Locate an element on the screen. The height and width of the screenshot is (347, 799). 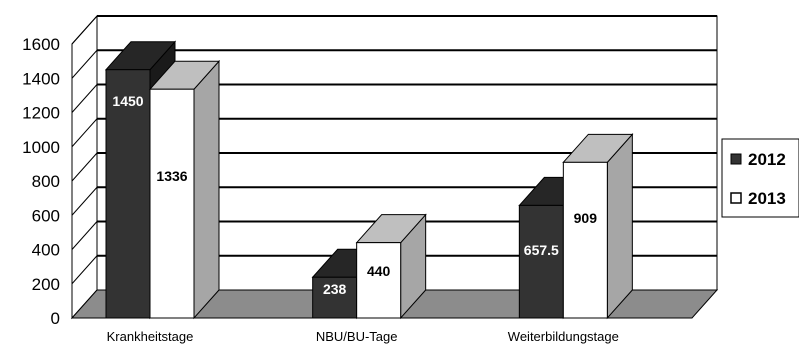
legend-box is located at coordinates (760, 178).